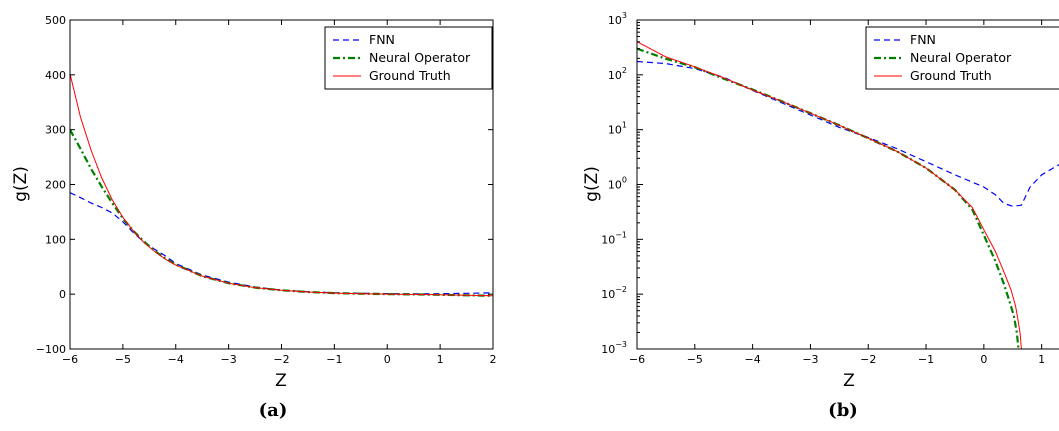  What do you see at coordinates (624, 125) in the screenshot?
I see `y-tick-exponent: 1` at bounding box center [624, 125].